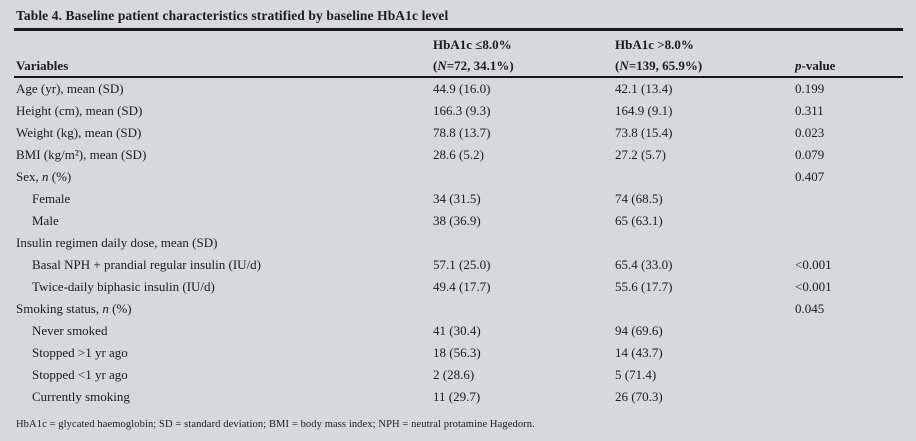  I want to click on row-label: Weight (kg), mean (SD), so click(79, 132).